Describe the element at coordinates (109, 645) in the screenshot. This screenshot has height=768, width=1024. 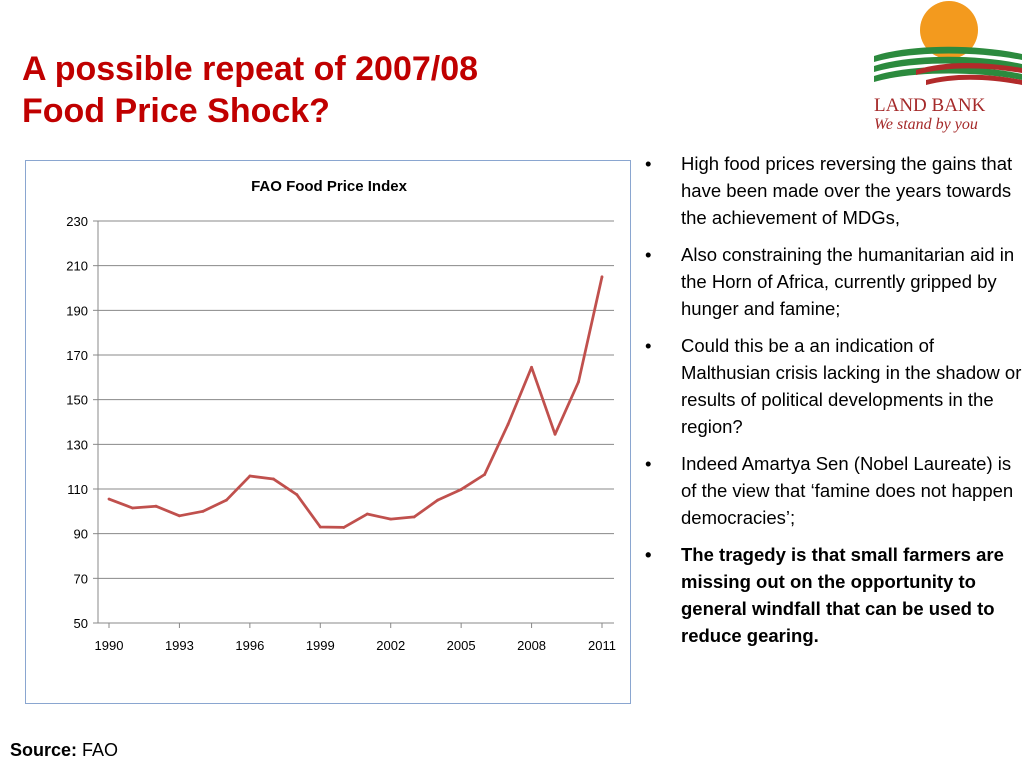
I see `x-tick-label: 1990` at that location.